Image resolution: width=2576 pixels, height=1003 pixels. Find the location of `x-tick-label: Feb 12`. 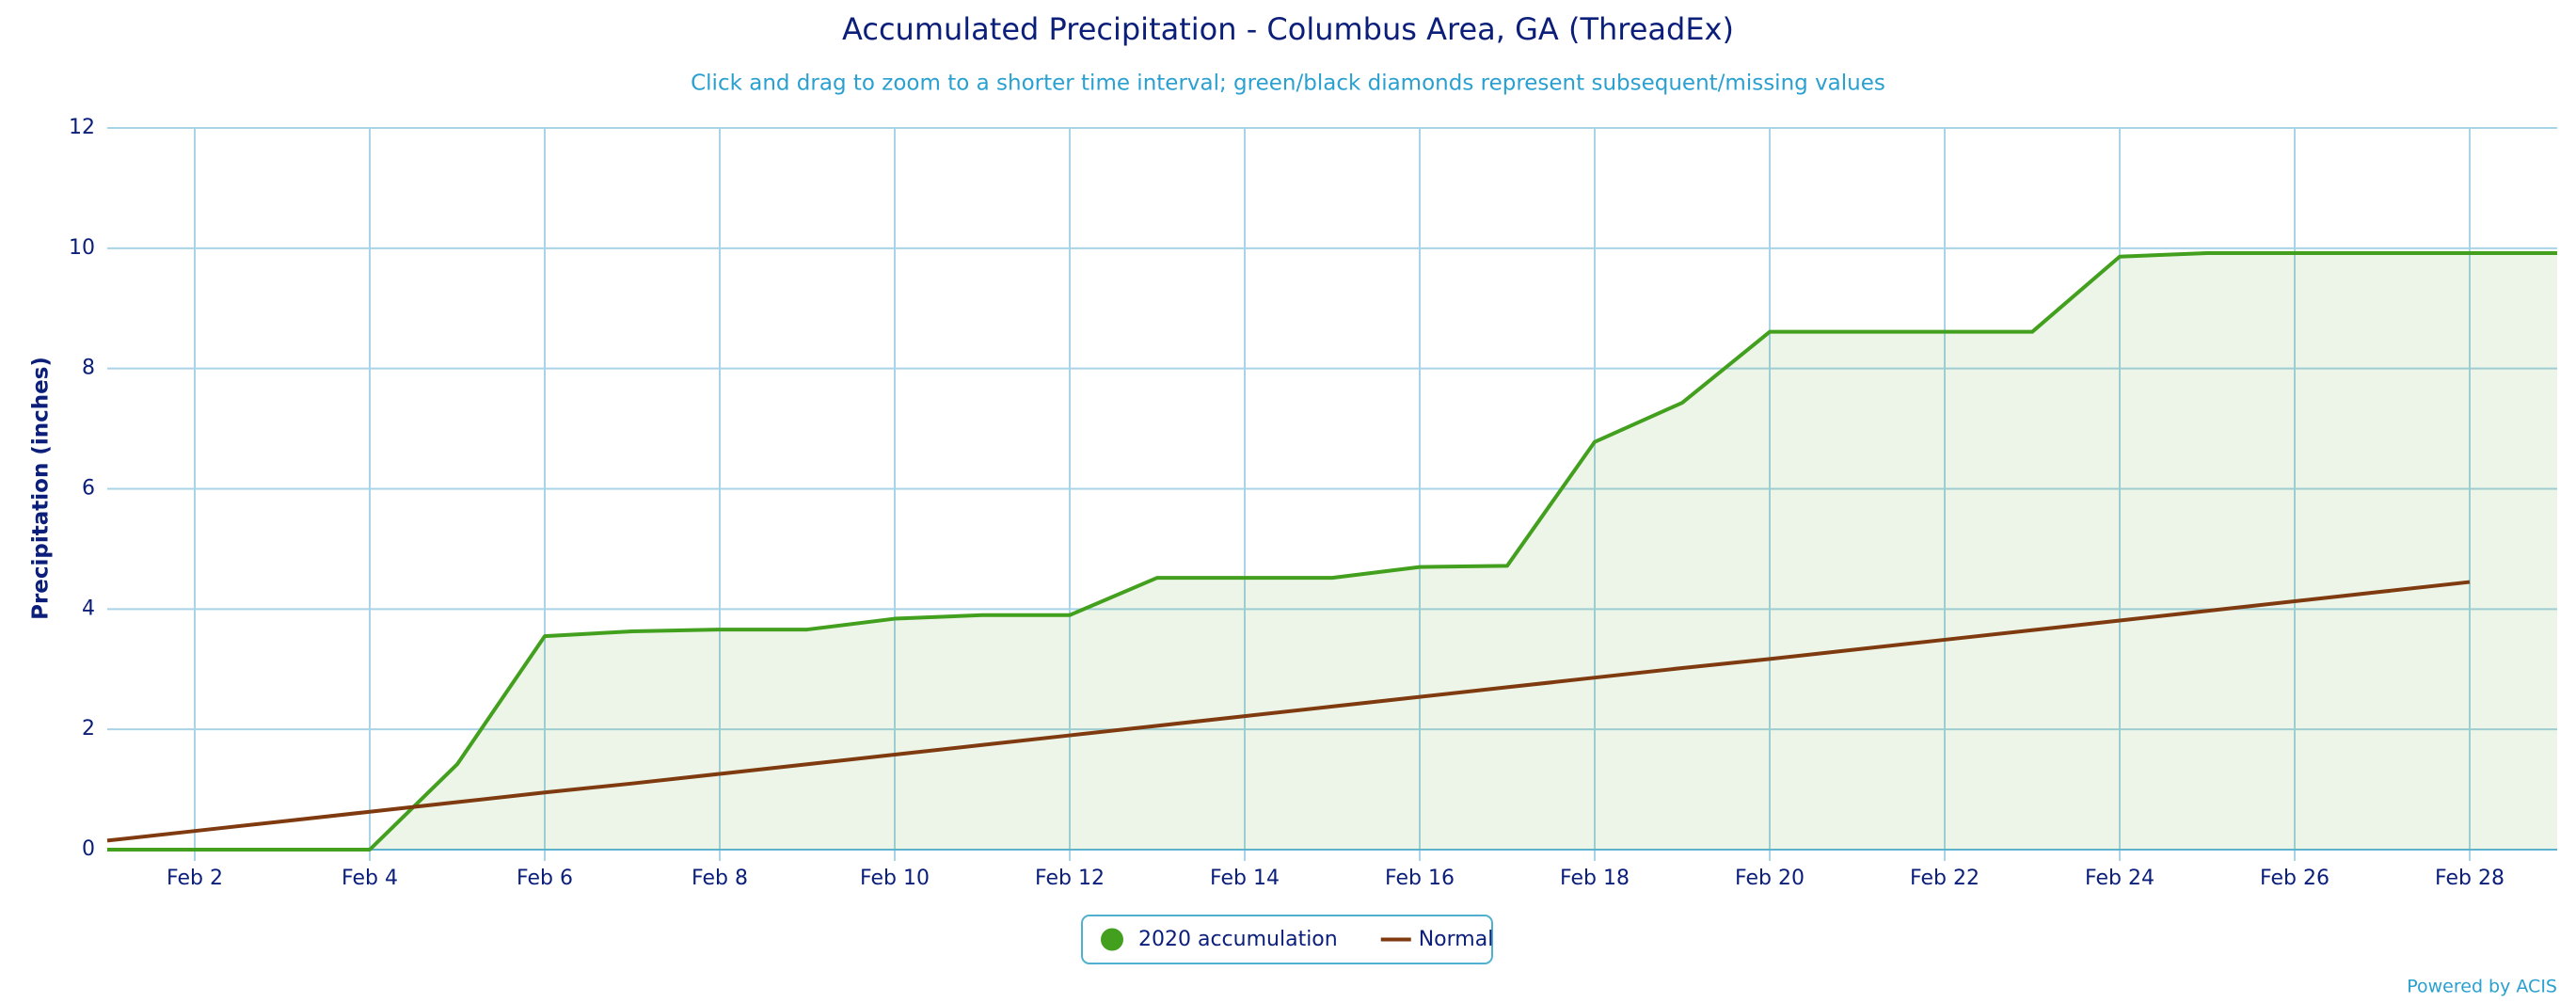

x-tick-label: Feb 12 is located at coordinates (1070, 878).